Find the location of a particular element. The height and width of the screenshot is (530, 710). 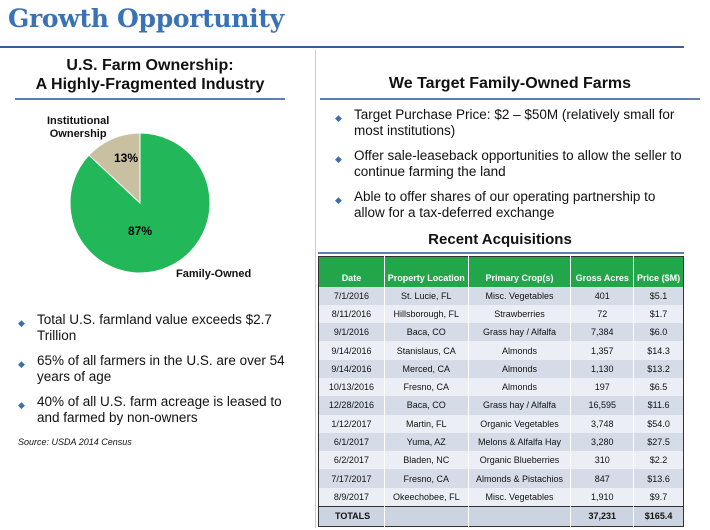

table-cell: $9.7 is located at coordinates (658, 497).